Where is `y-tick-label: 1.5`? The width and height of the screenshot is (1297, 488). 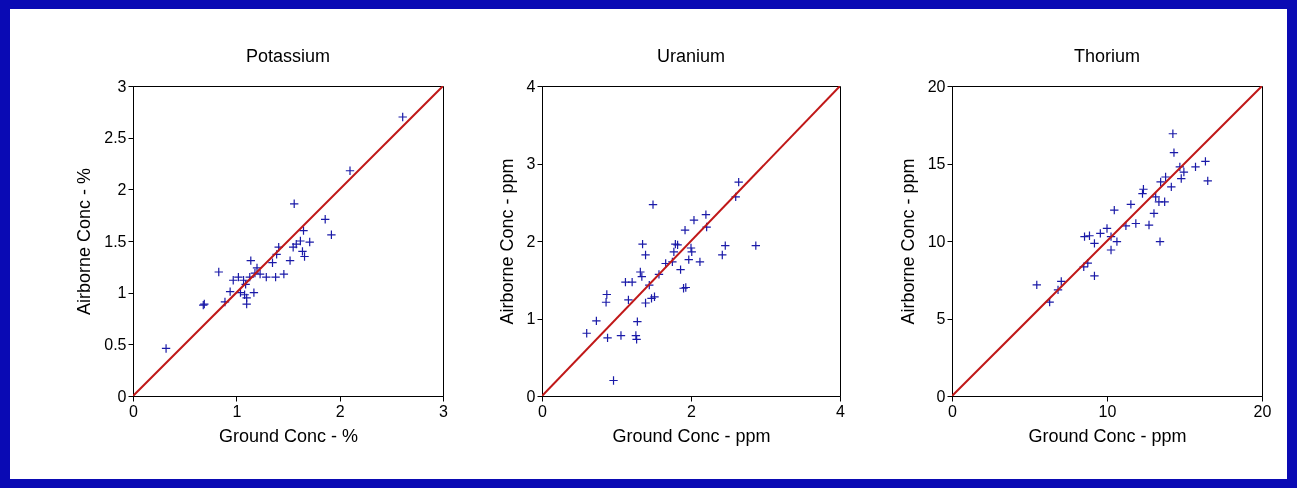 y-tick-label: 1.5 is located at coordinates (115, 241).